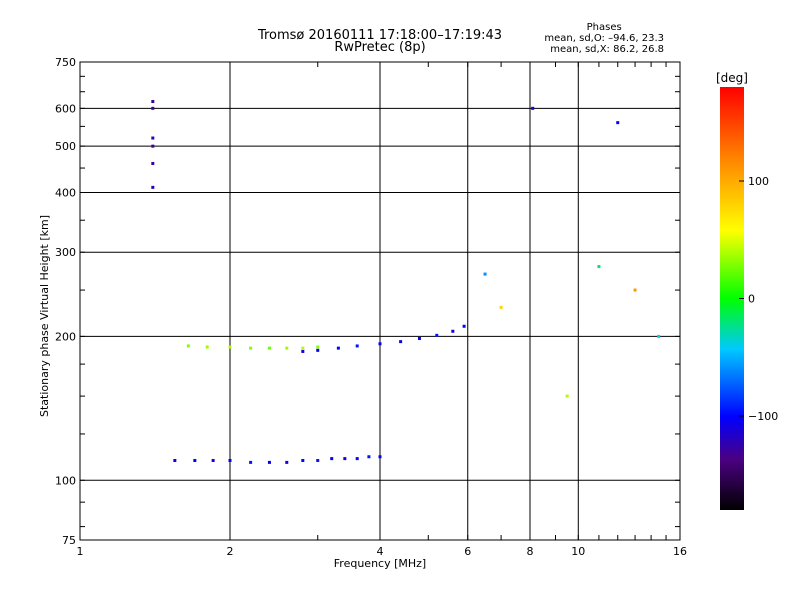  I want to click on colorbar-tick-label: 0, so click(751, 299).